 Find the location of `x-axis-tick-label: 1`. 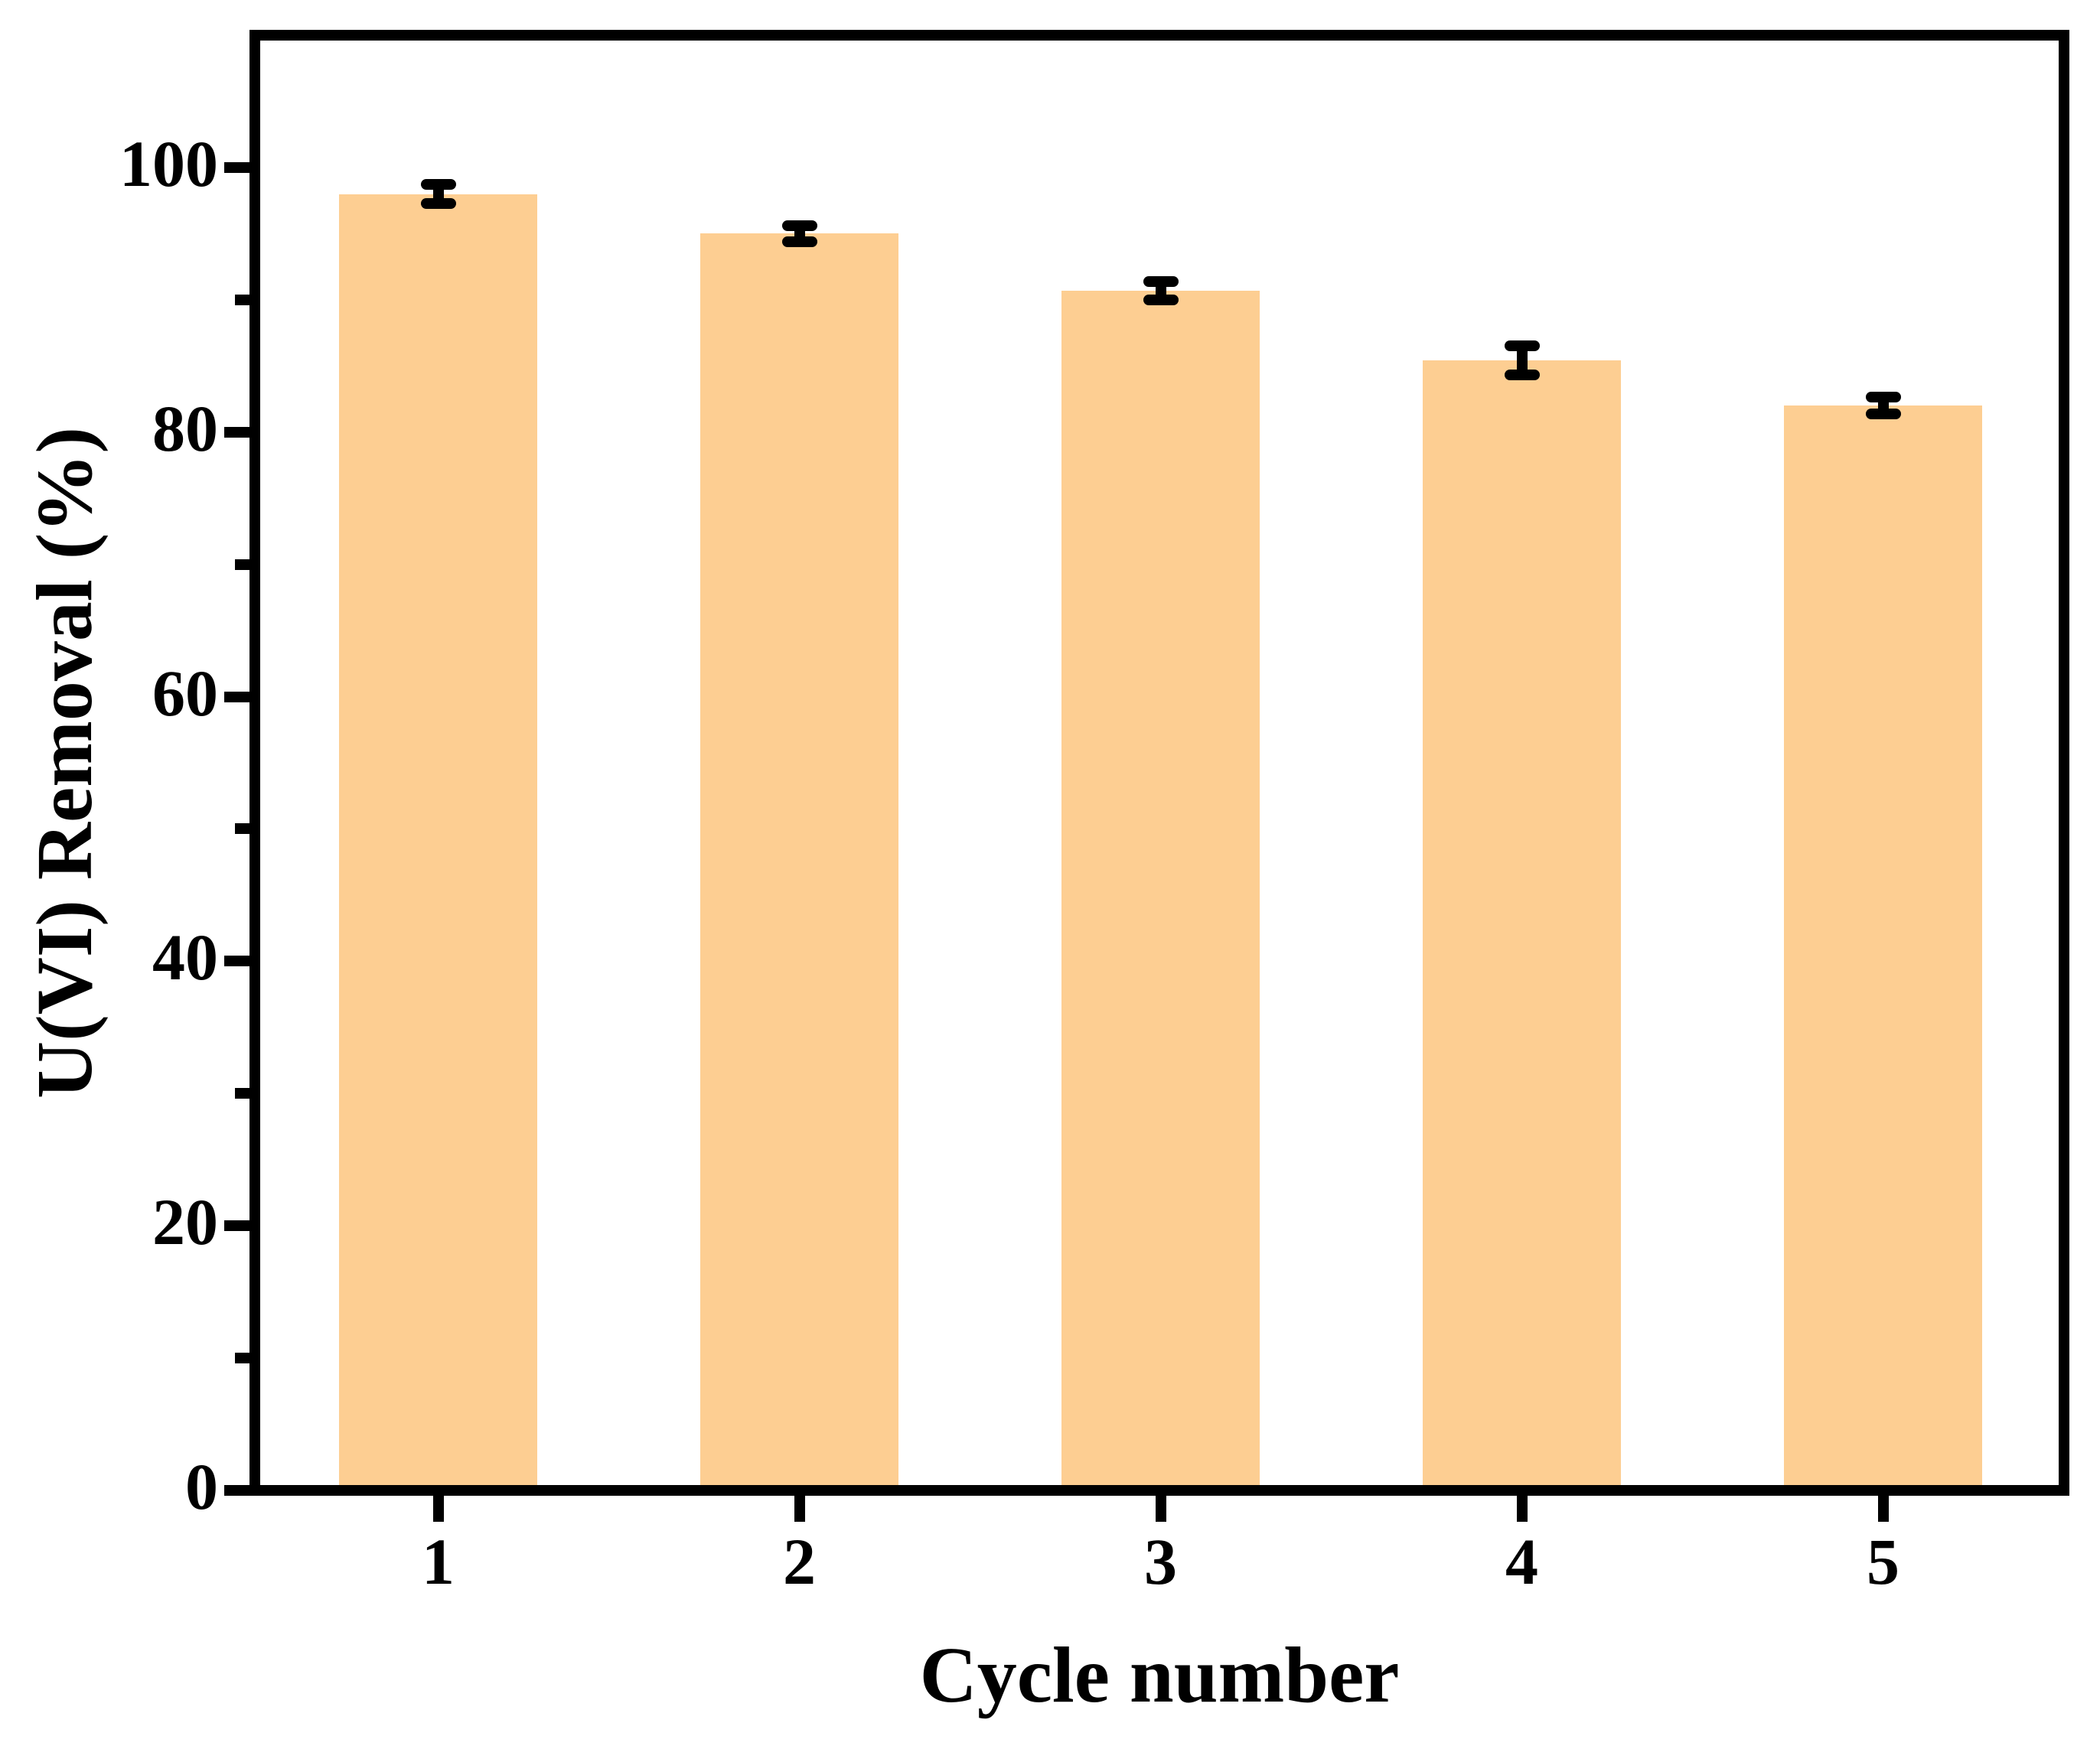

x-axis-tick-label: 1 is located at coordinates (438, 1561).